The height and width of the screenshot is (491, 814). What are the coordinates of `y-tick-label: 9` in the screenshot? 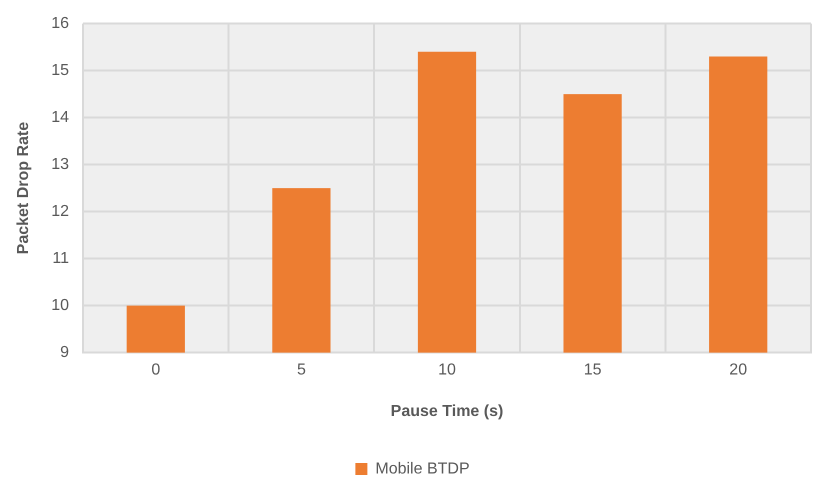 It's located at (65, 353).